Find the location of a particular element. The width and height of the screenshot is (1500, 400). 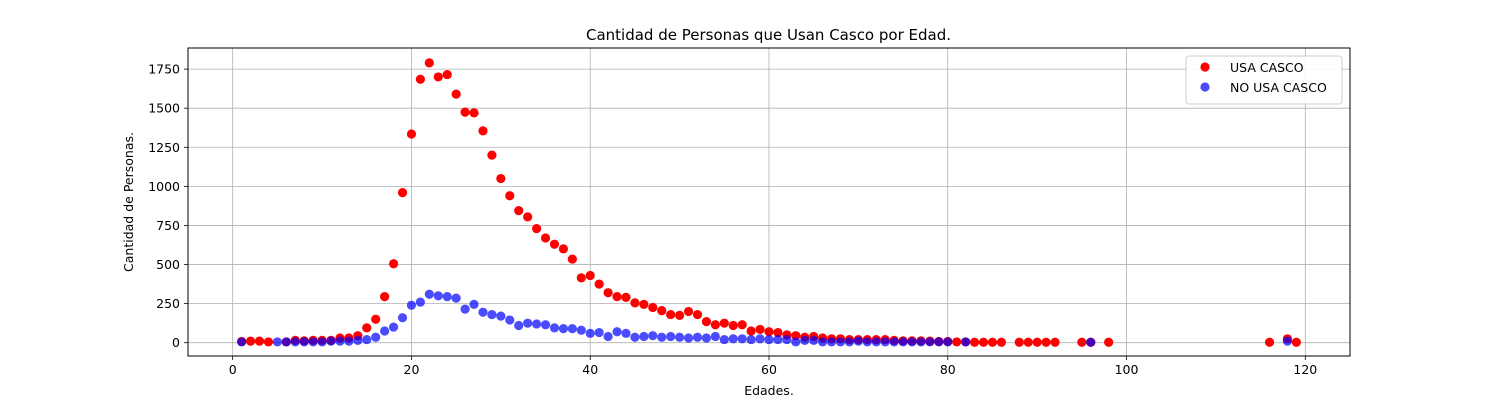

y-tick-label: 500 is located at coordinates (168, 264).